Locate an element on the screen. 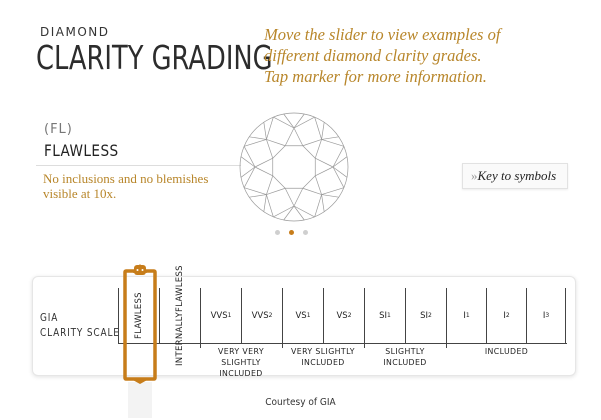 This screenshot has width=601, height=420. credit: Courtesy of GIA is located at coordinates (300, 402).